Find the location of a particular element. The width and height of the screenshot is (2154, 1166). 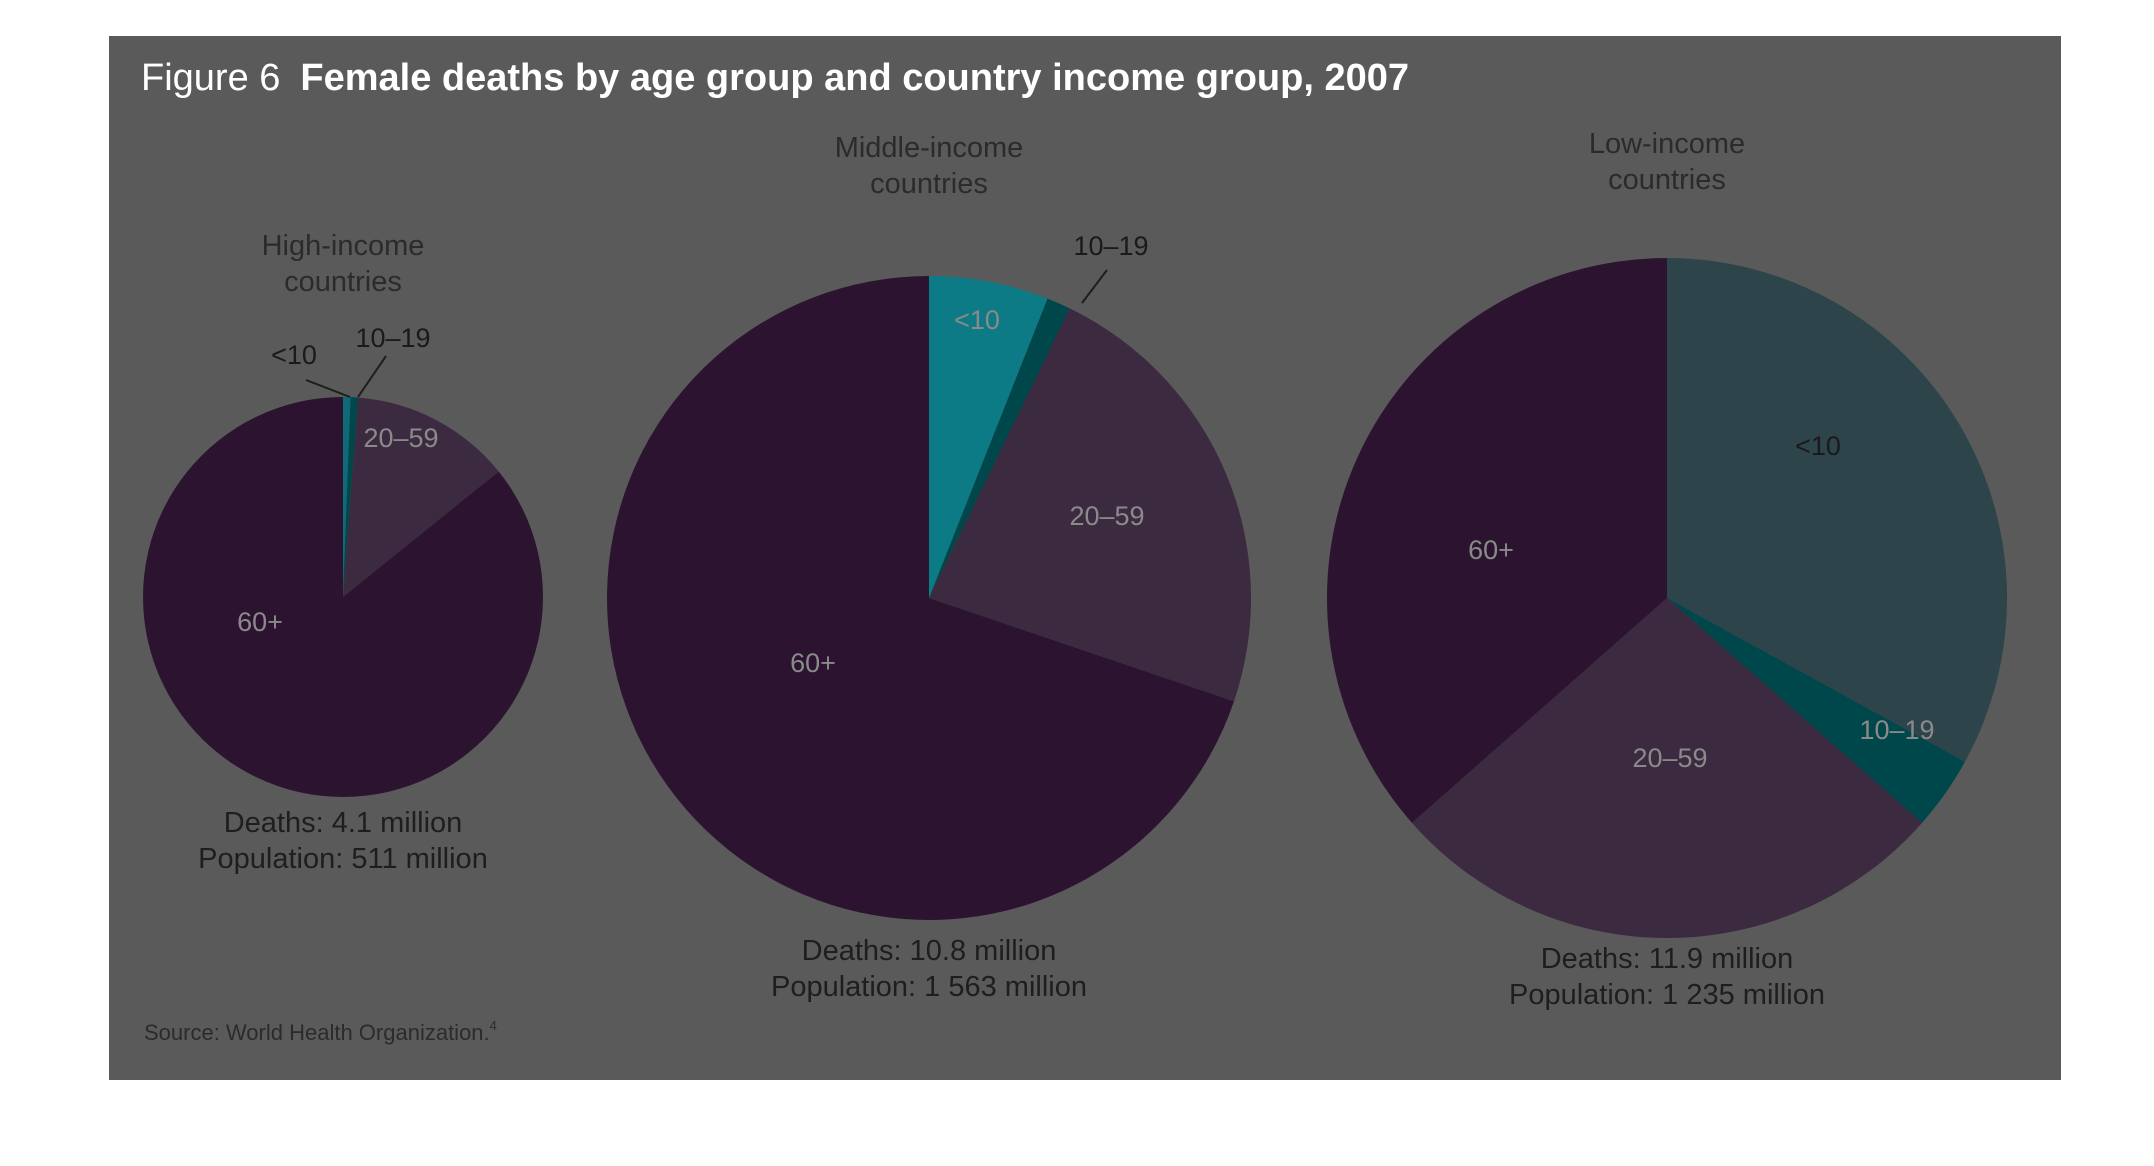

group-label: Middle-income is located at coordinates (929, 148).